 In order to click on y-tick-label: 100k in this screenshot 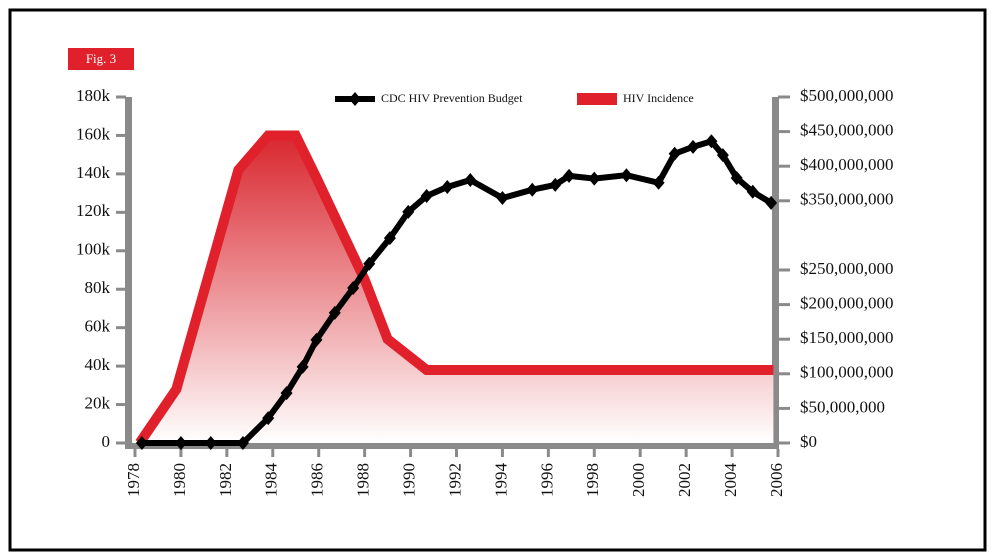, I will do `click(93, 249)`.